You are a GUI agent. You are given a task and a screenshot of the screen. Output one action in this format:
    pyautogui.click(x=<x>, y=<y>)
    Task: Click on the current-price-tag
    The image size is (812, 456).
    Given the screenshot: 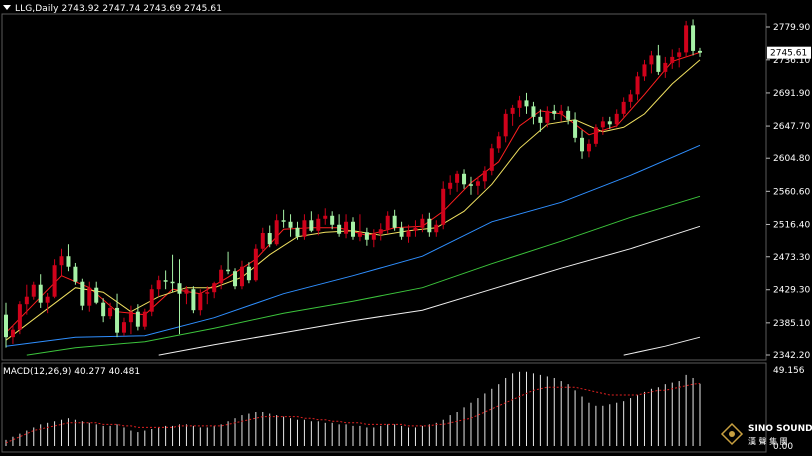 What is the action you would take?
    pyautogui.click(x=789, y=52)
    